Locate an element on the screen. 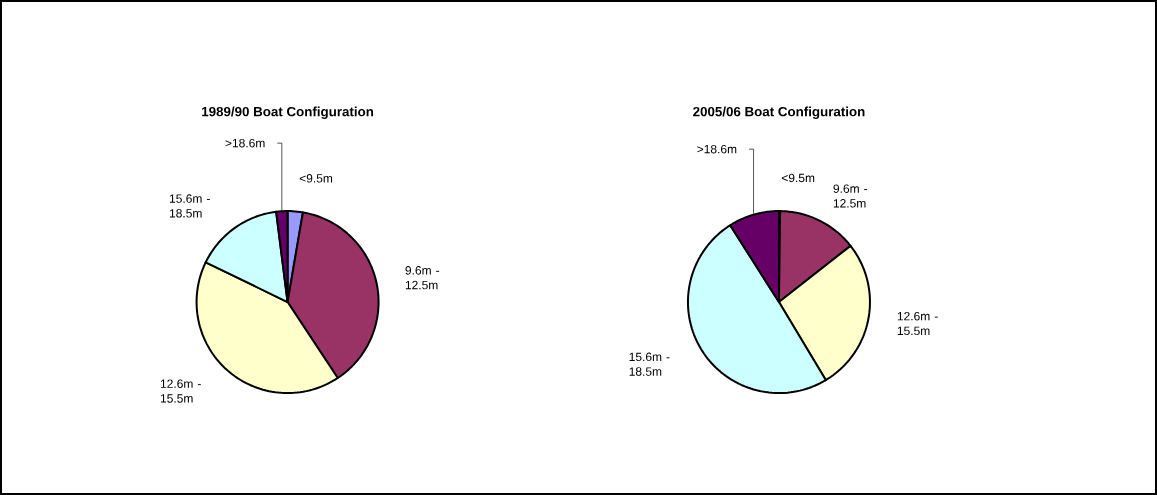 The image size is (1157, 495). chart-title: 1989/90 Boat Configuration is located at coordinates (288, 113).